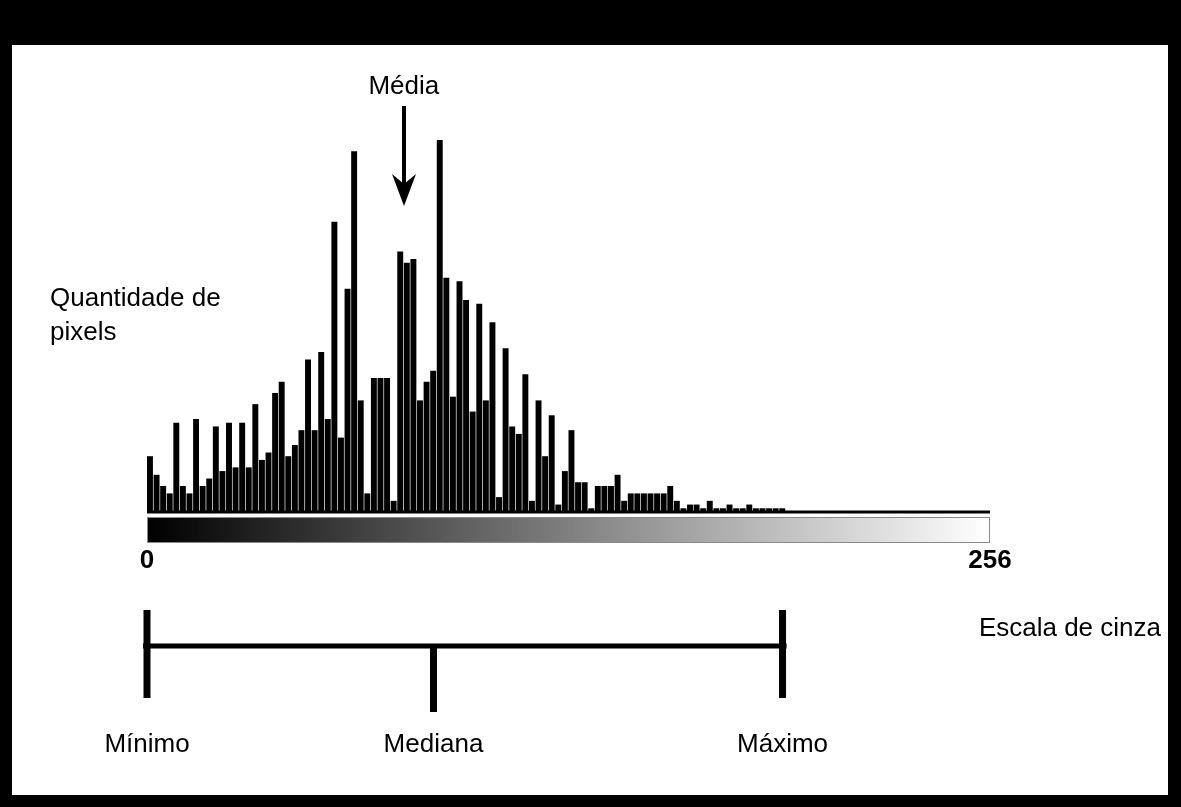  I want to click on annotation: Mediana, so click(433, 743).